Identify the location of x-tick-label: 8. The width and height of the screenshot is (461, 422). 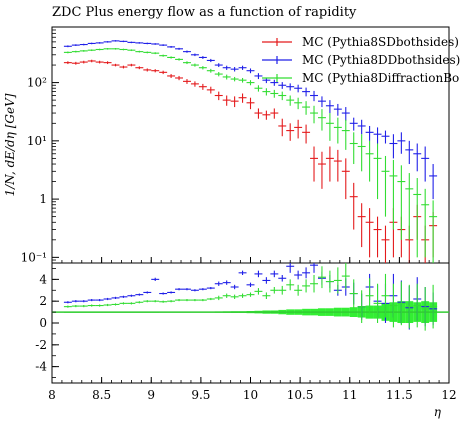
(52, 395).